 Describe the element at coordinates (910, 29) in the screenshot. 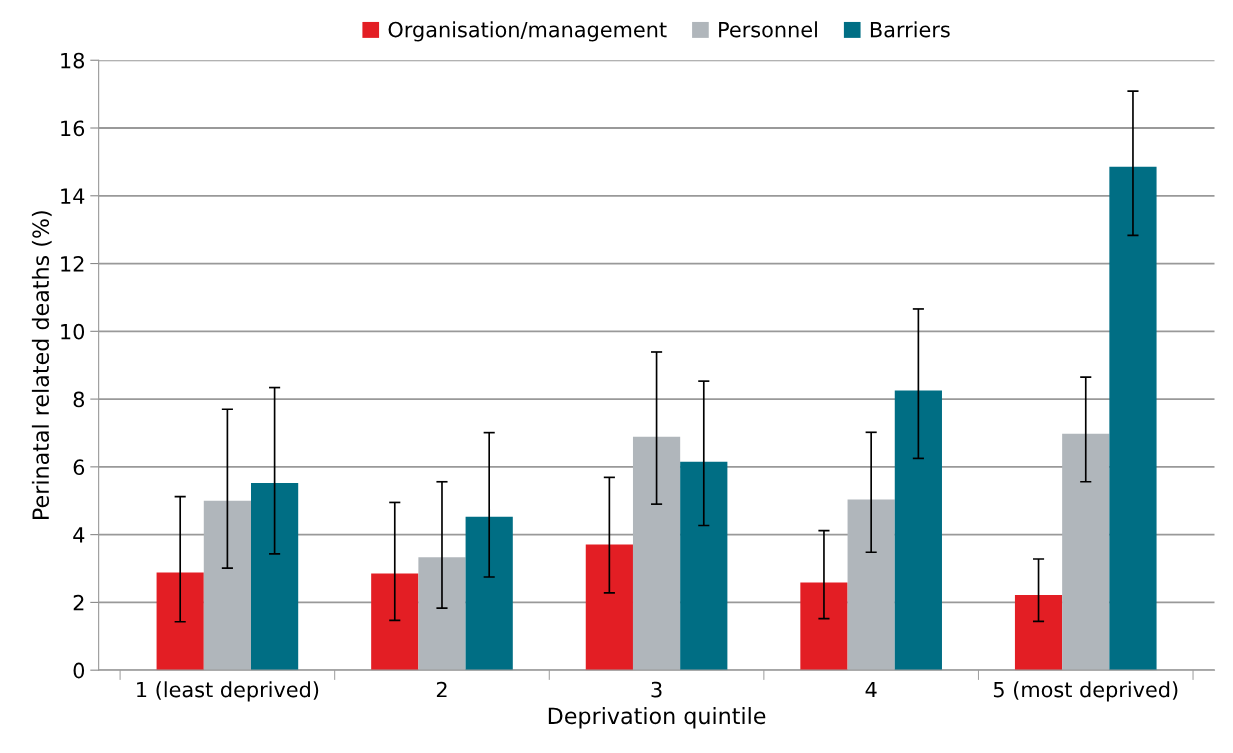

I see `legend-label: Barriers` at that location.